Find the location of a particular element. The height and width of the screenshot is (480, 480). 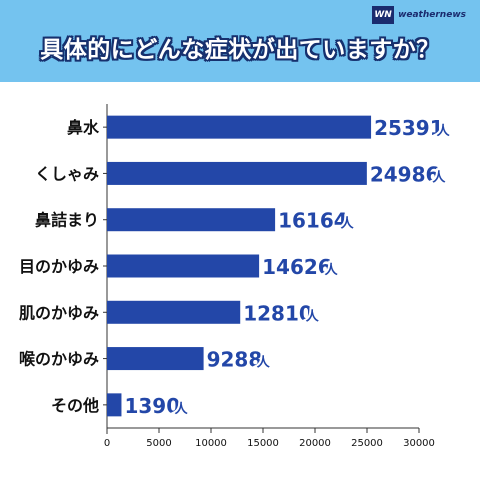

x-tick-label: 0 is located at coordinates (107, 443).